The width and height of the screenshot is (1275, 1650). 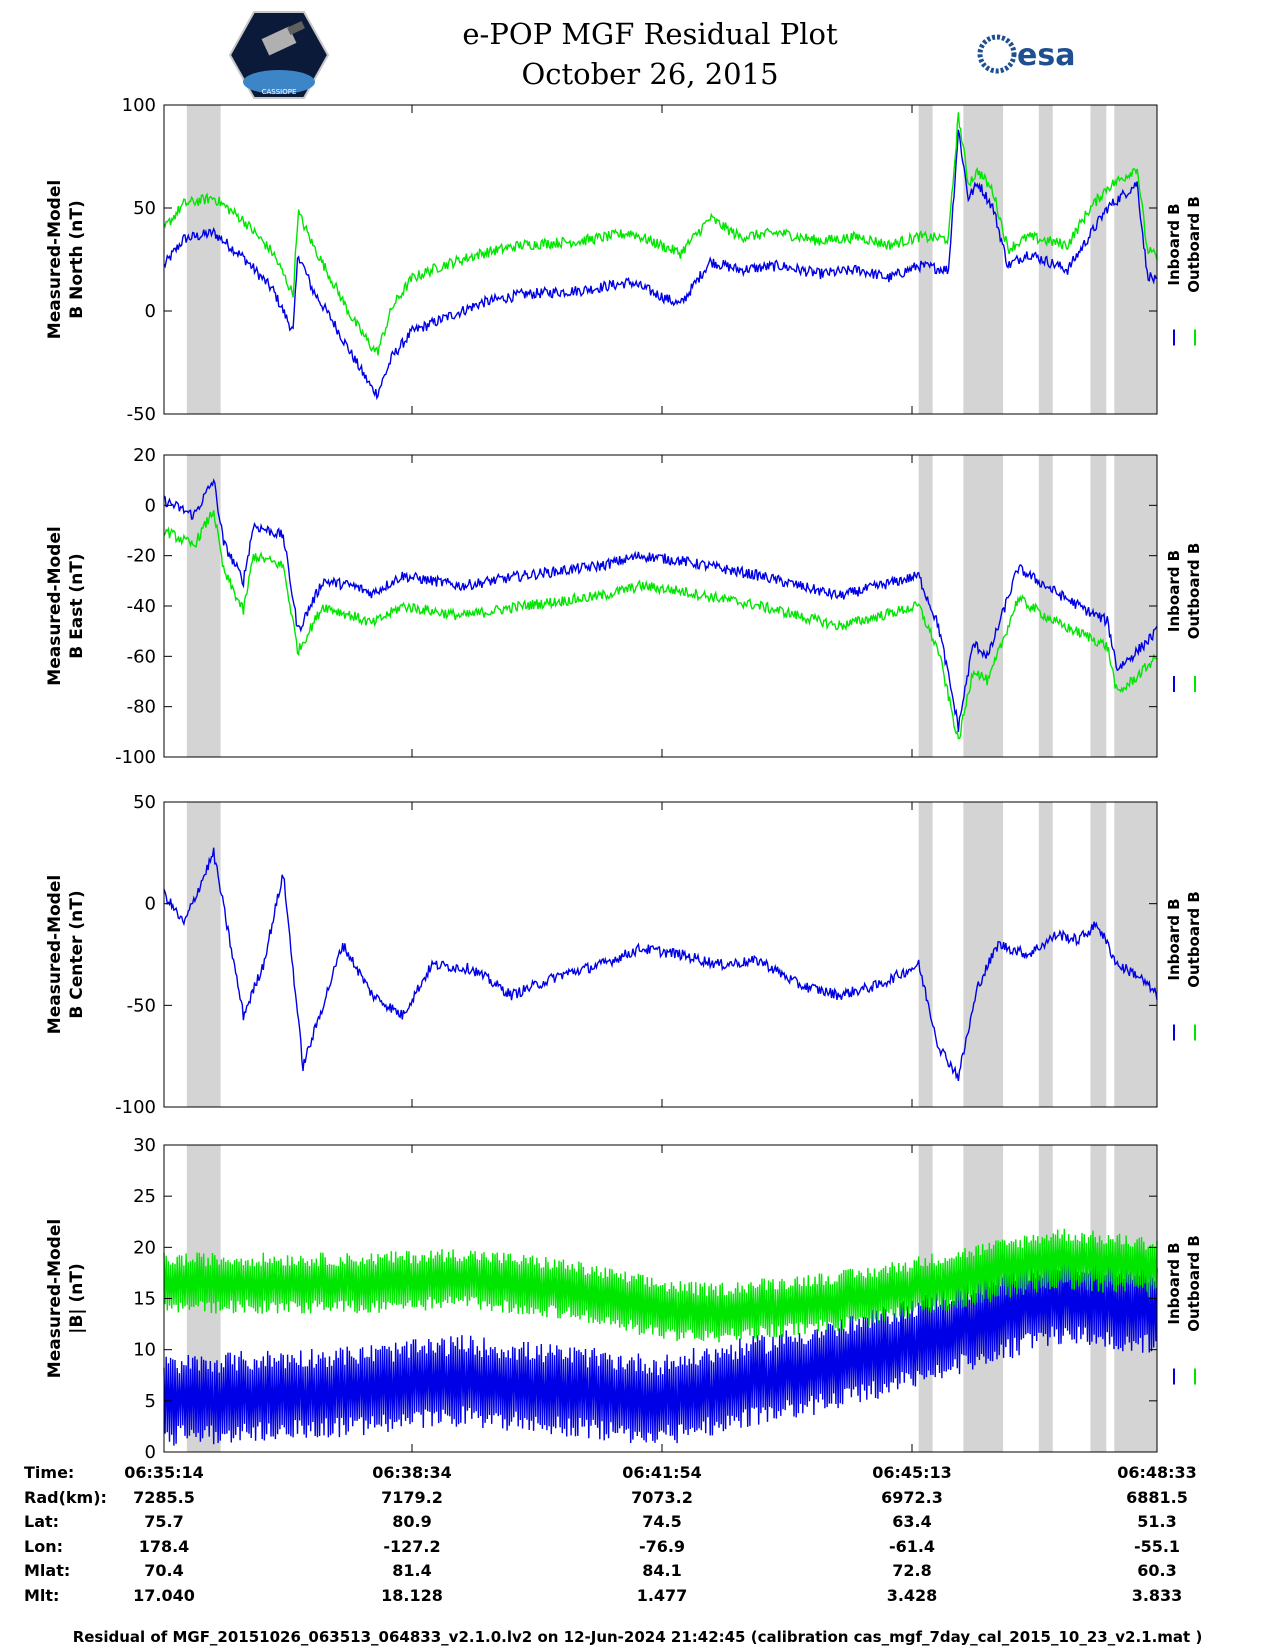 What do you see at coordinates (66, 259) in the screenshot?
I see `y-axis-label: Measured-Model B North (nT)` at bounding box center [66, 259].